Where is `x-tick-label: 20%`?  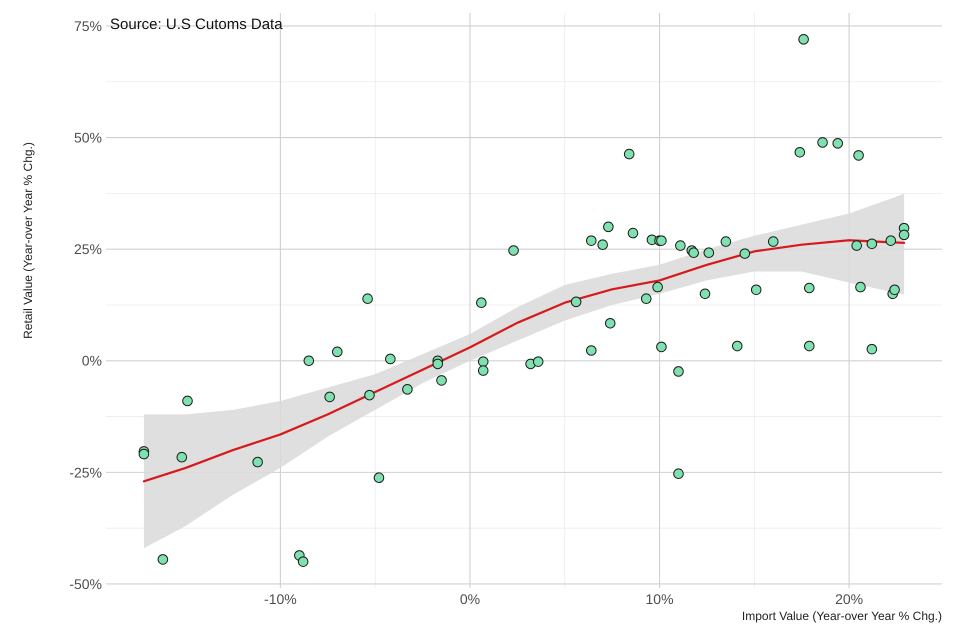 x-tick-label: 20% is located at coordinates (849, 599).